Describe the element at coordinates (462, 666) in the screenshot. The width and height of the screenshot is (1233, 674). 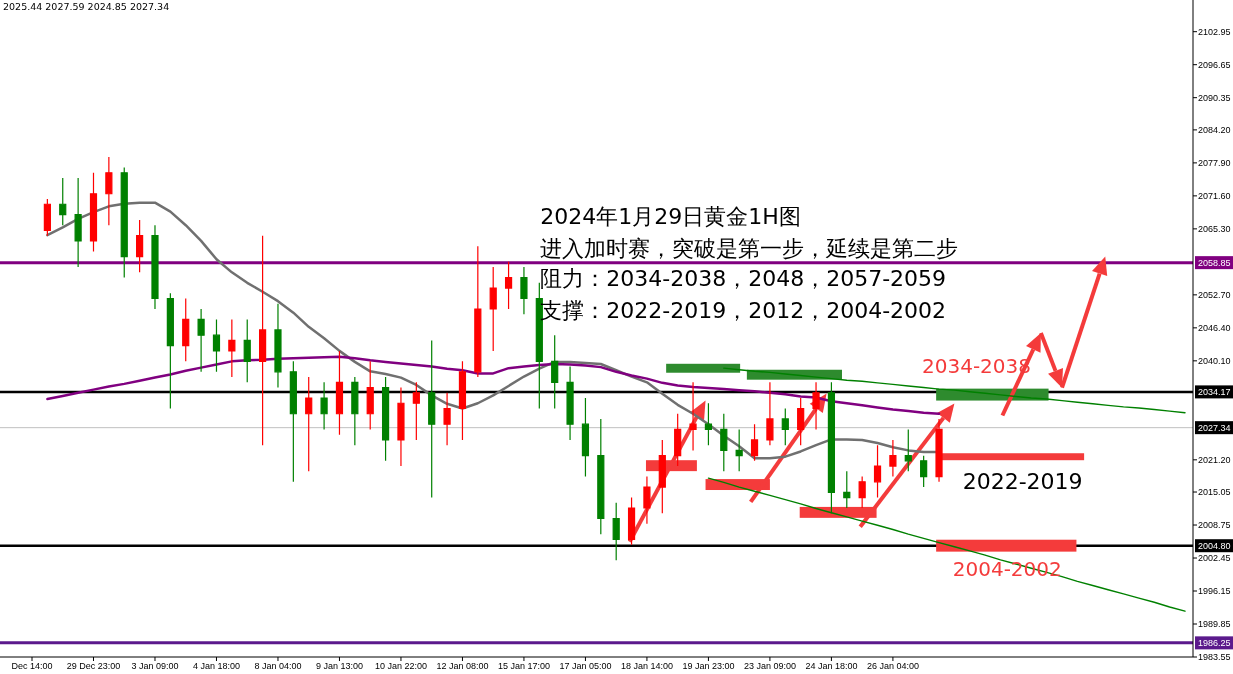
I see `x-tick-label: 12 Jan 08:00` at that location.